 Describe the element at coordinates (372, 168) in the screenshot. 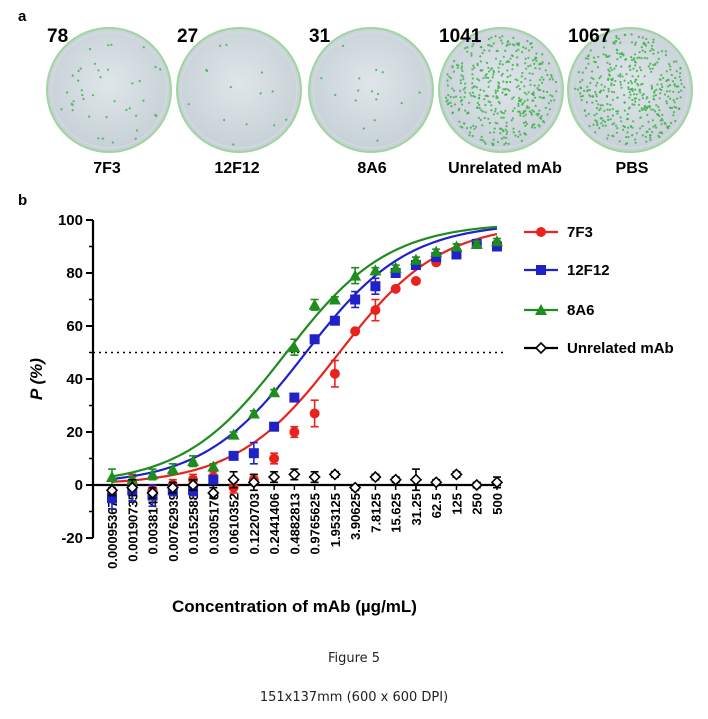

I see `plate-label: 8A6` at that location.